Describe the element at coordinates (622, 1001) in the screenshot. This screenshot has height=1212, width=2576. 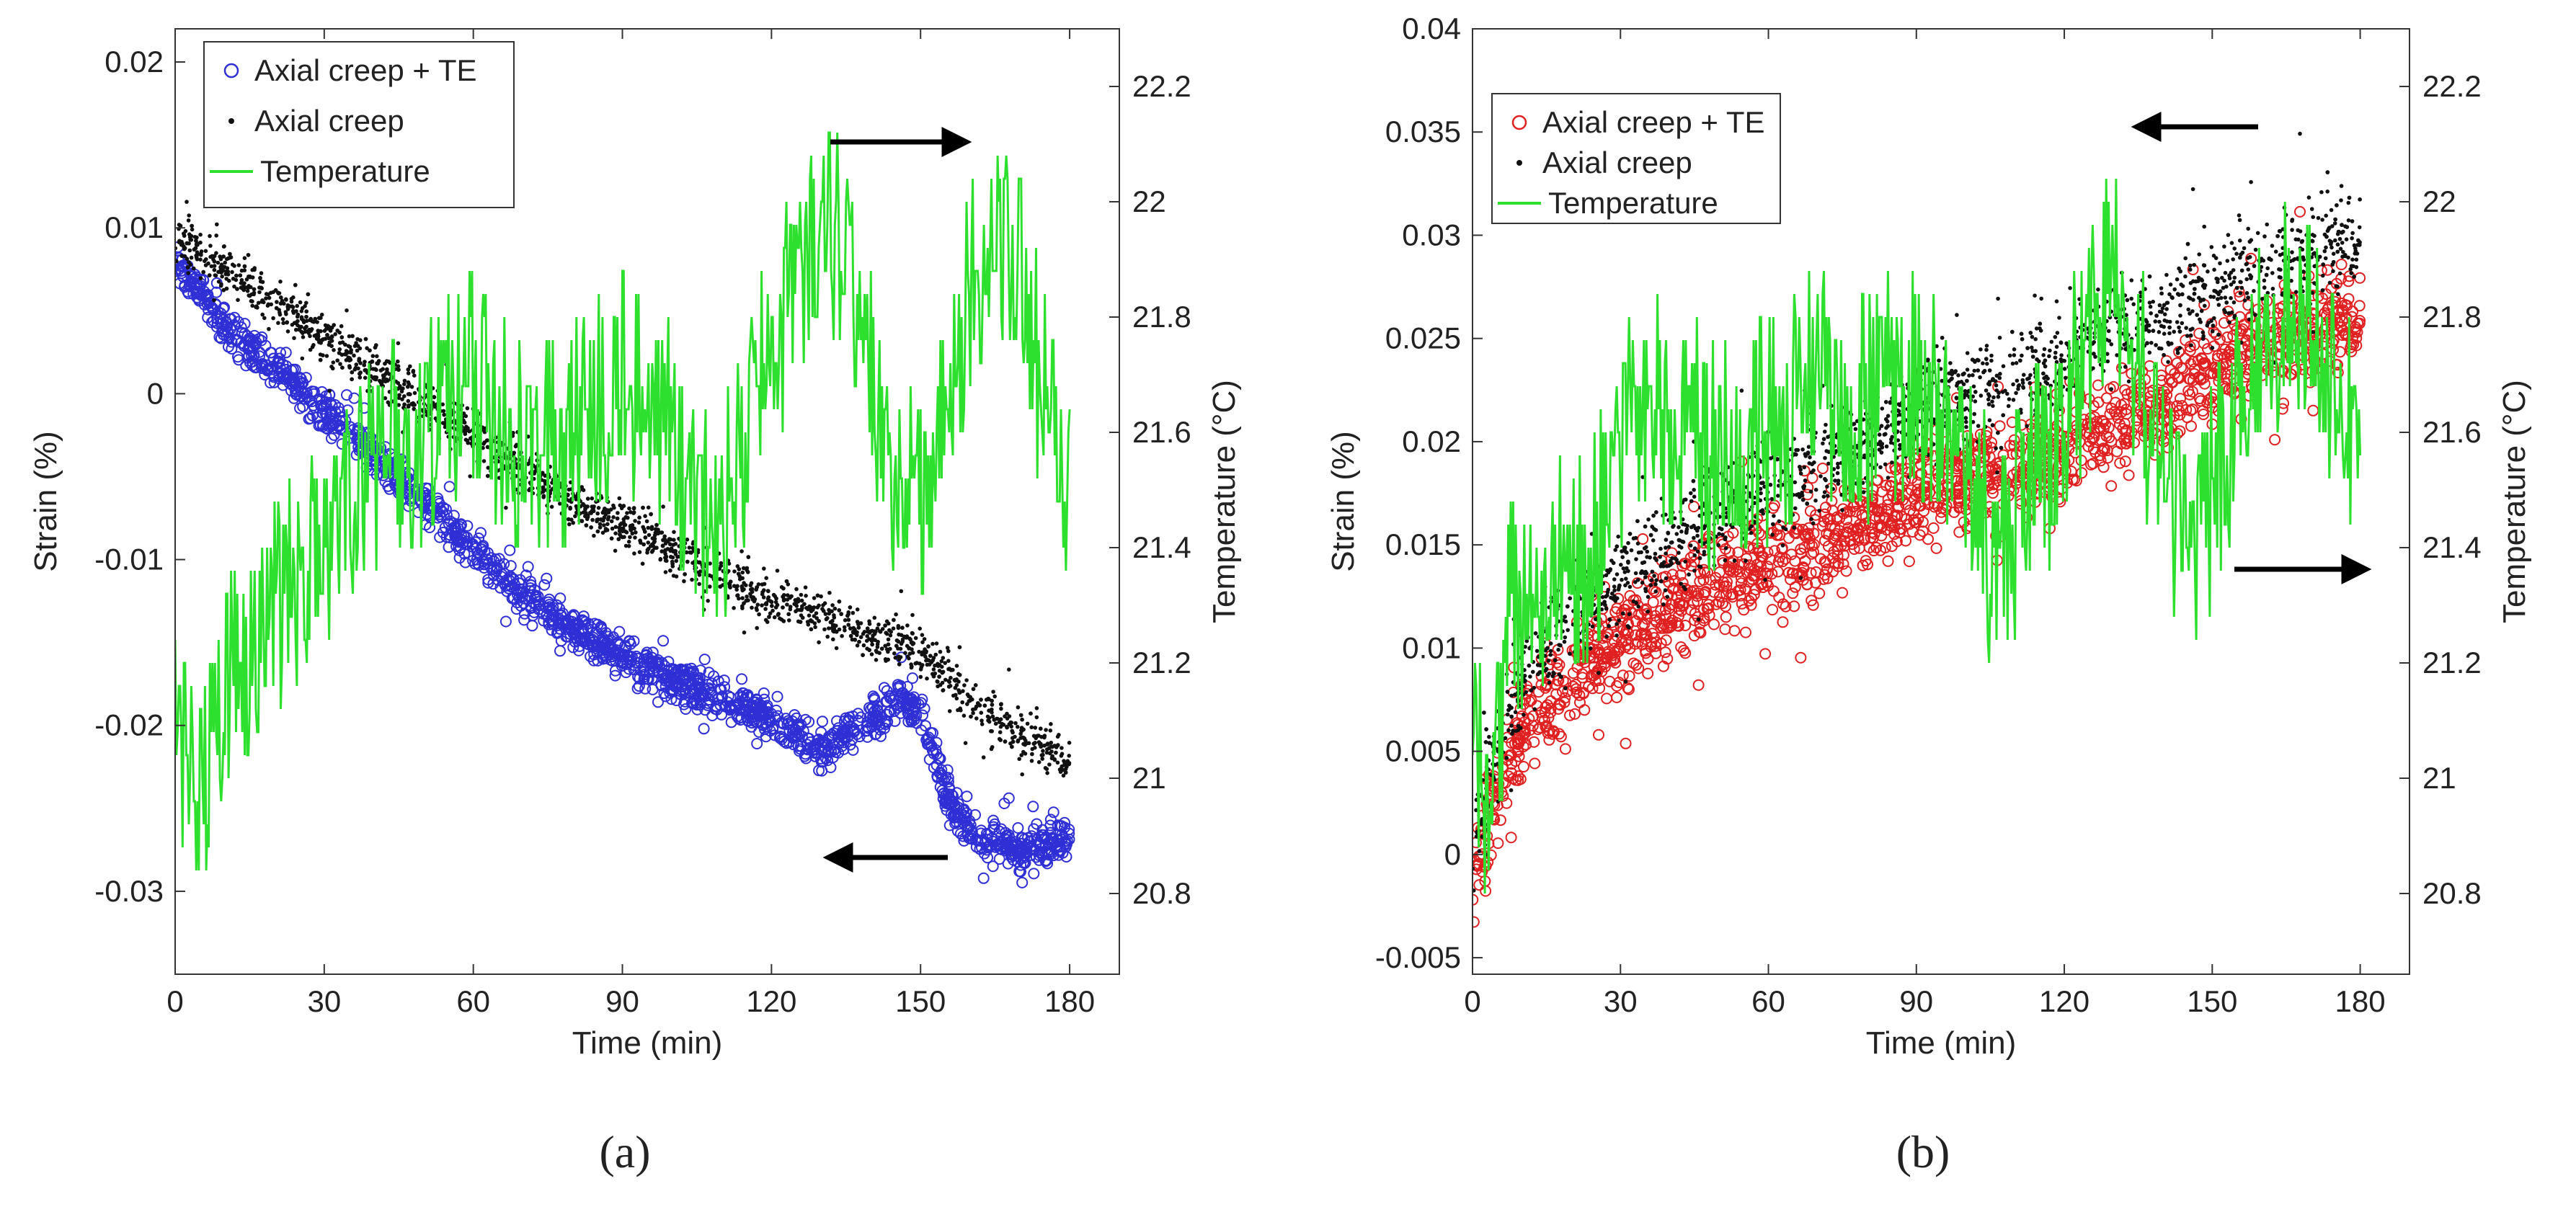
I see `x-tick-label: 90` at that location.